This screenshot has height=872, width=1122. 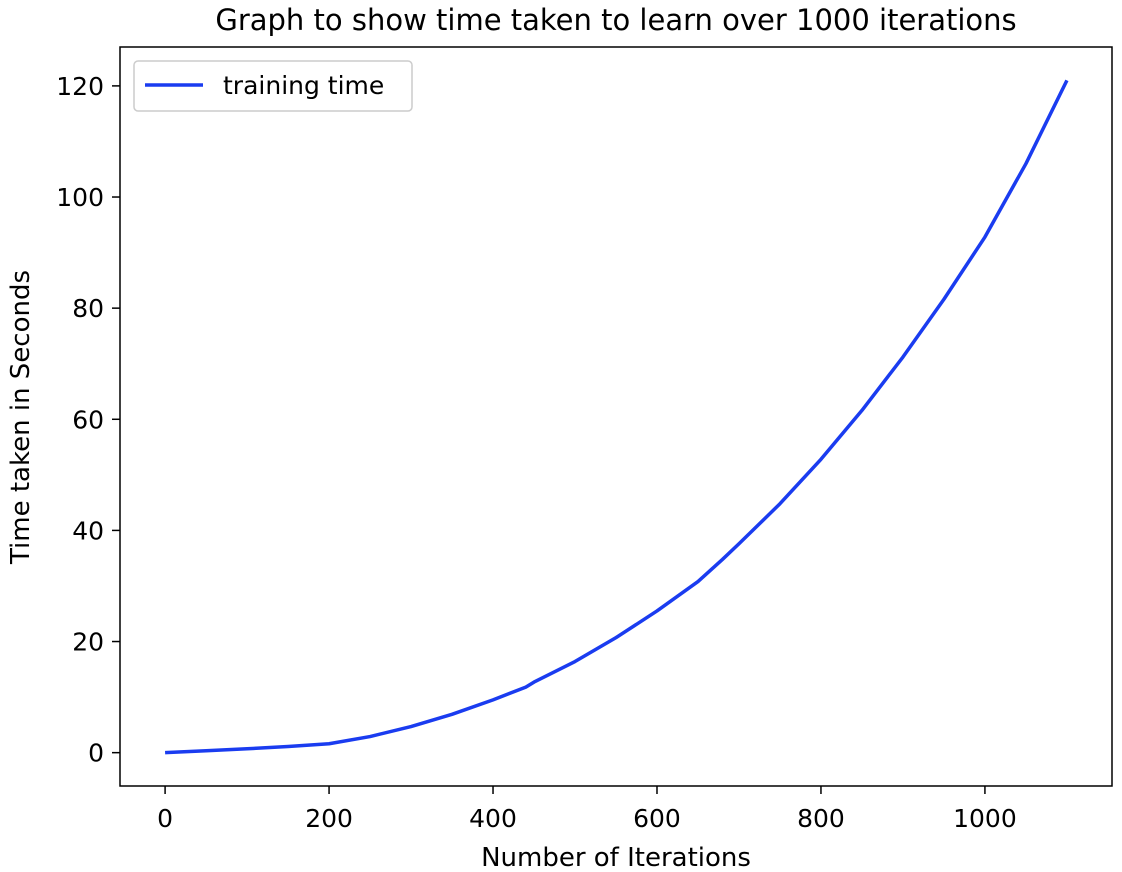 I want to click on legend-box, so click(x=273, y=86).